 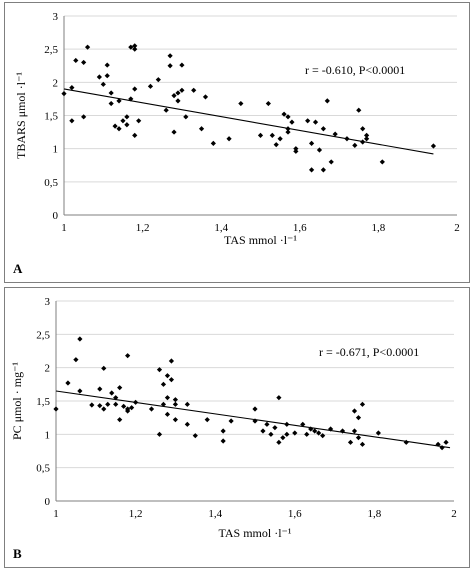 What do you see at coordinates (355, 70) in the screenshot?
I see `correlation-annotation: r = -0.610, P<0.0001` at bounding box center [355, 70].